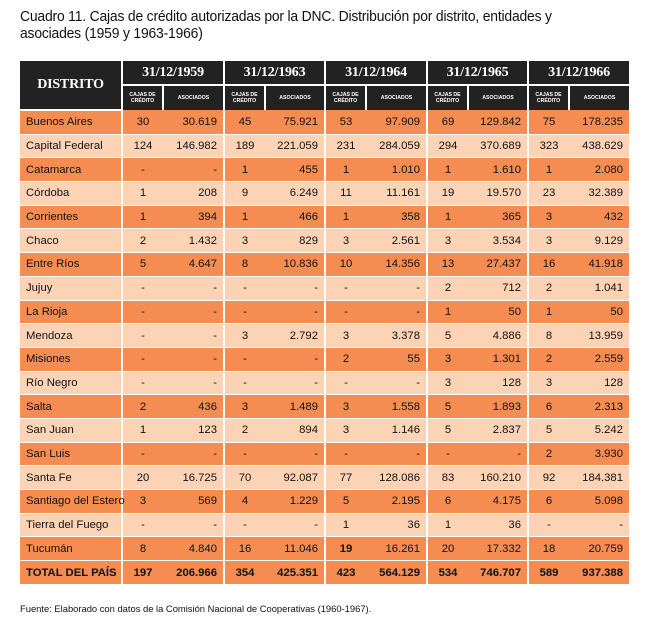  Describe the element at coordinates (447, 335) in the screenshot. I see `cajas-cell: 5` at that location.